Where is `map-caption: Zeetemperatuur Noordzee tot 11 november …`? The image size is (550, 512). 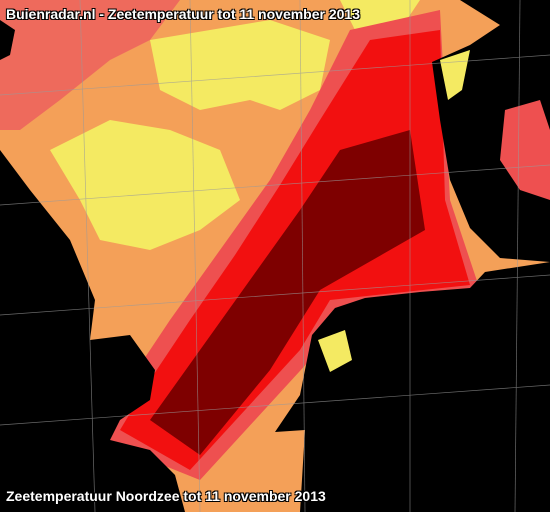 map-caption: Zeetemperatuur Noordzee tot 11 november … is located at coordinates (166, 496).